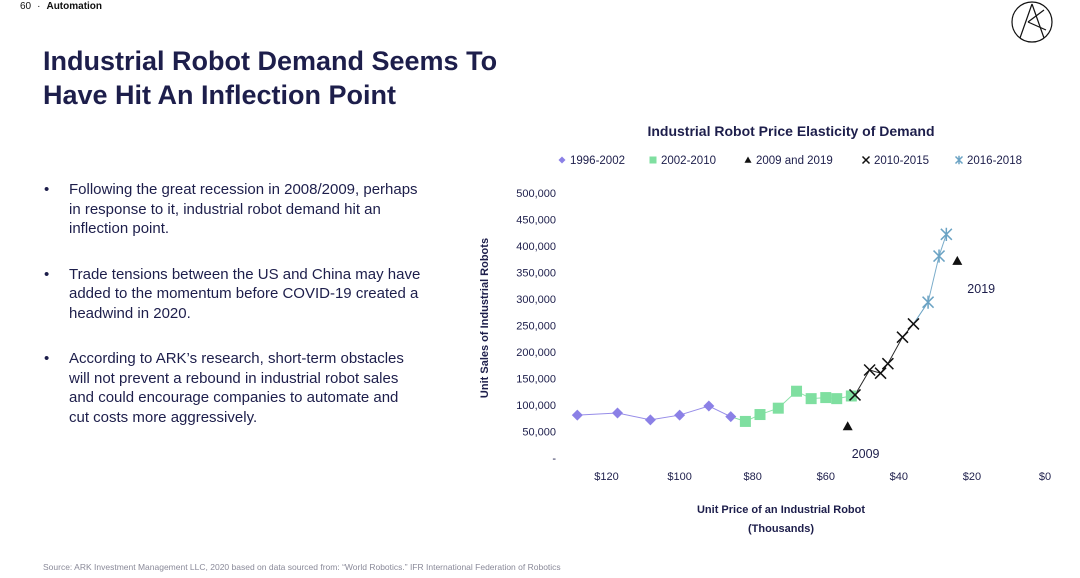  Describe the element at coordinates (972, 477) in the screenshot. I see `x-tick-label: $20` at that location.